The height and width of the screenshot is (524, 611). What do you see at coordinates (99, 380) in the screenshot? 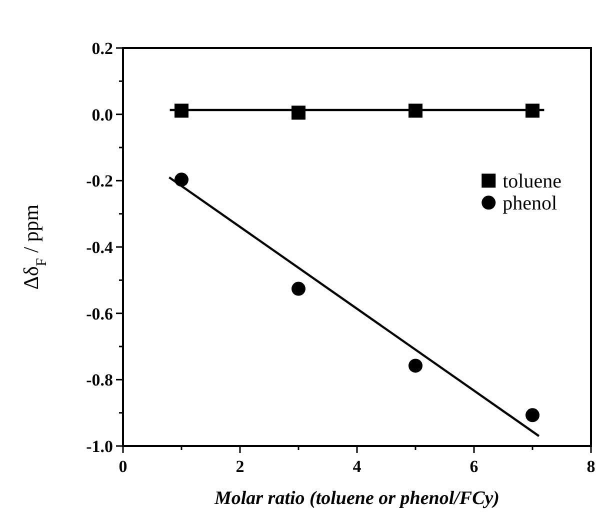
I see `y-tick-label: -0.8` at bounding box center [99, 380].